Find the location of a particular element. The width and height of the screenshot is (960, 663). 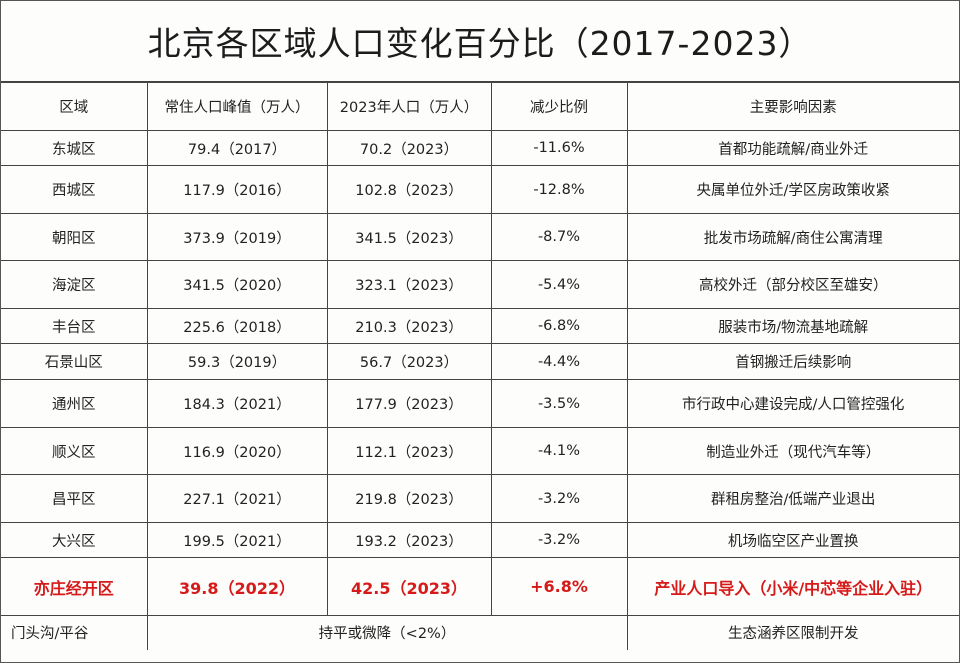

cell-region: 东城区 is located at coordinates (74, 148).